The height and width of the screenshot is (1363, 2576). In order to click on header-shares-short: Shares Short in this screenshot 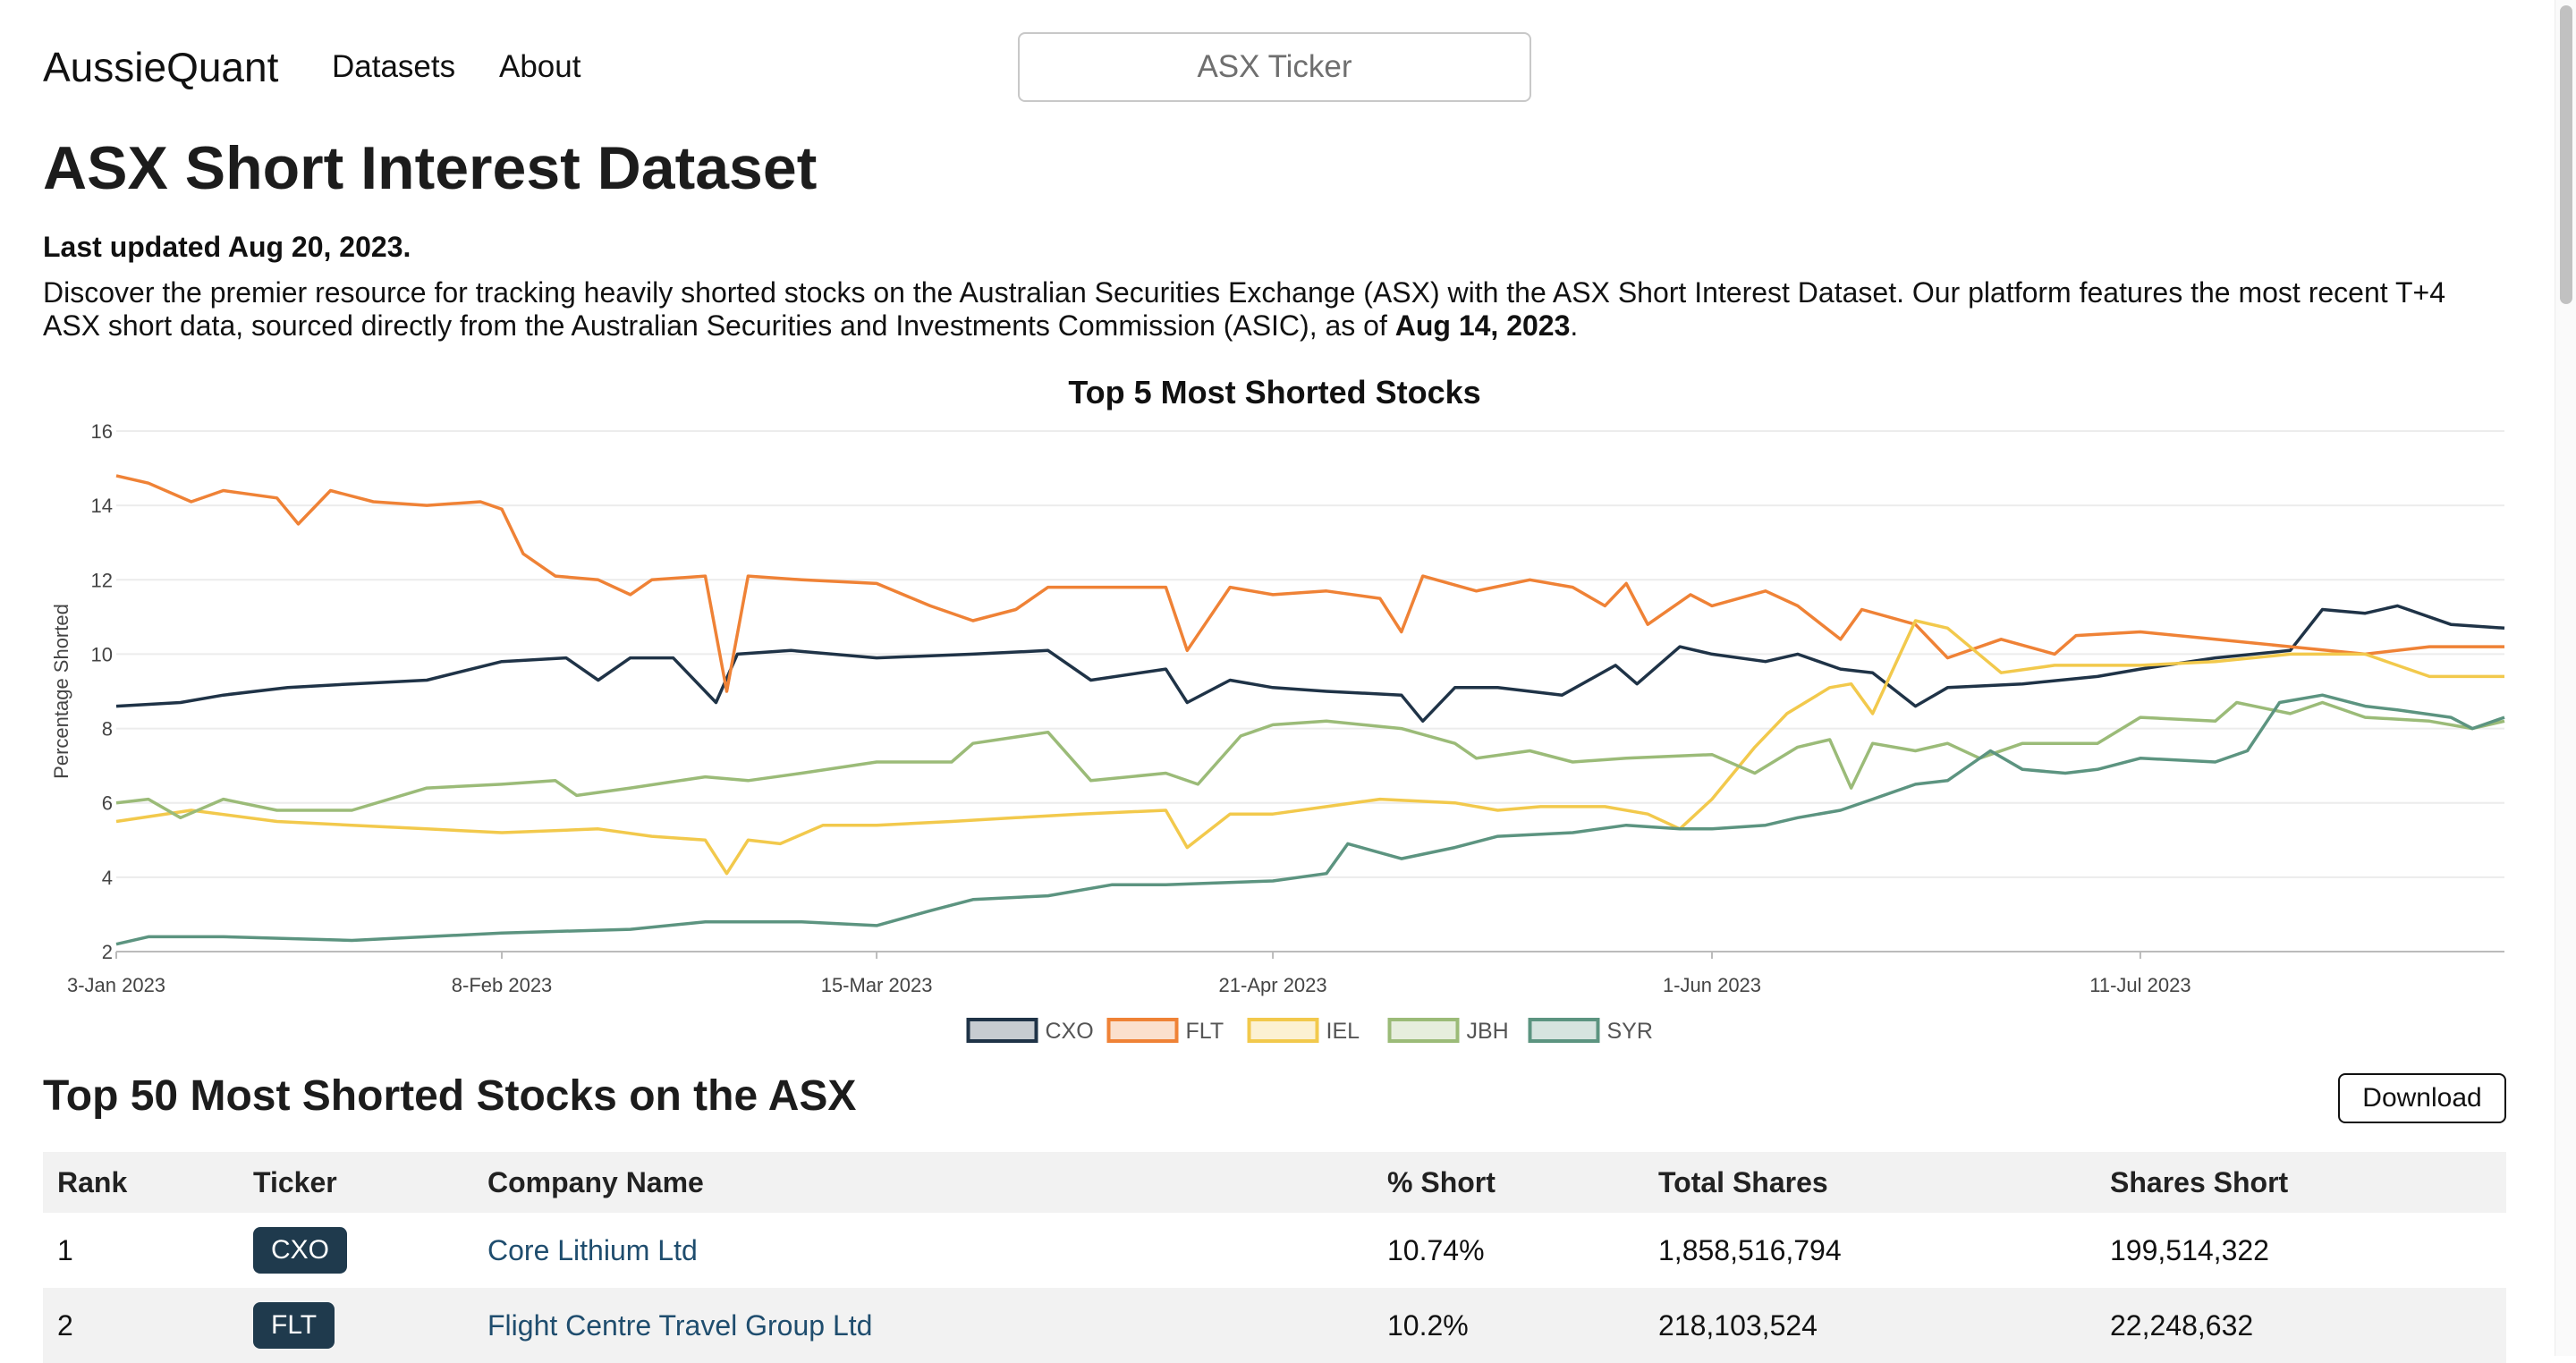, I will do `click(2199, 1181)`.